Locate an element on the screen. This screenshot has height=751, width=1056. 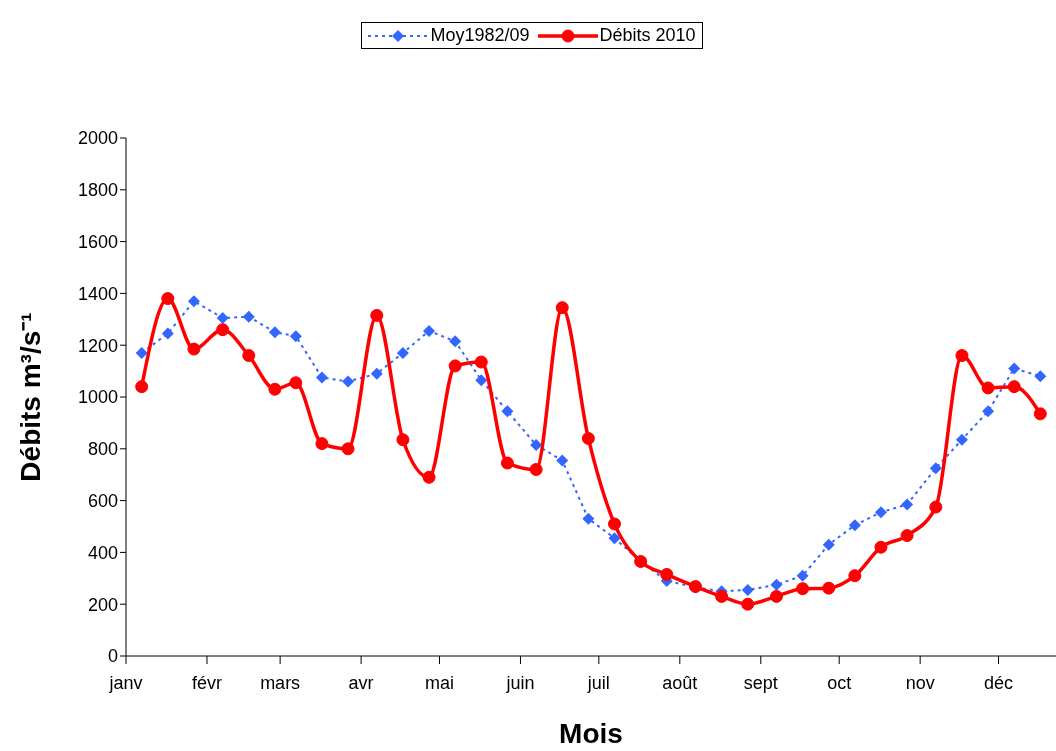
y-tick-label: 2000 is located at coordinates (97, 138).